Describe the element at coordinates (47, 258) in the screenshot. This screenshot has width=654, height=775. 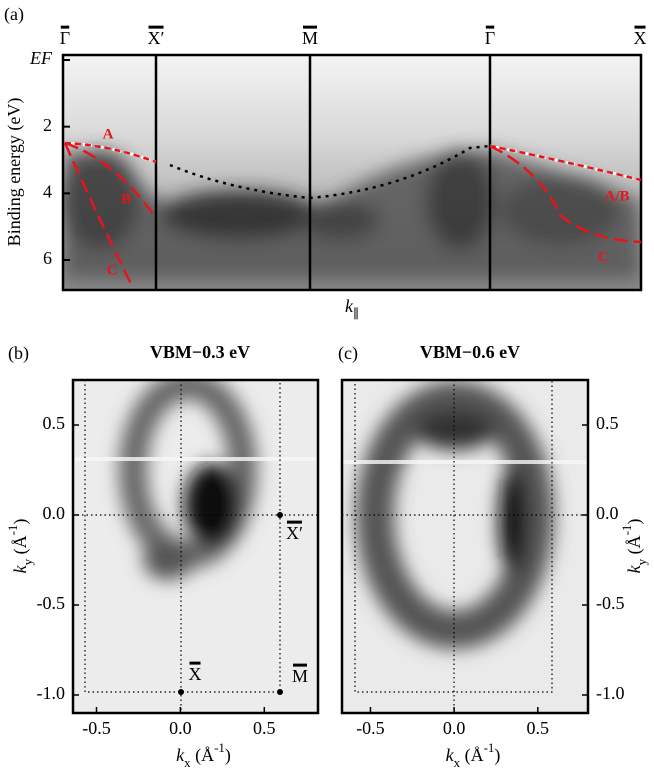
I see `y-tick-label: 6` at that location.